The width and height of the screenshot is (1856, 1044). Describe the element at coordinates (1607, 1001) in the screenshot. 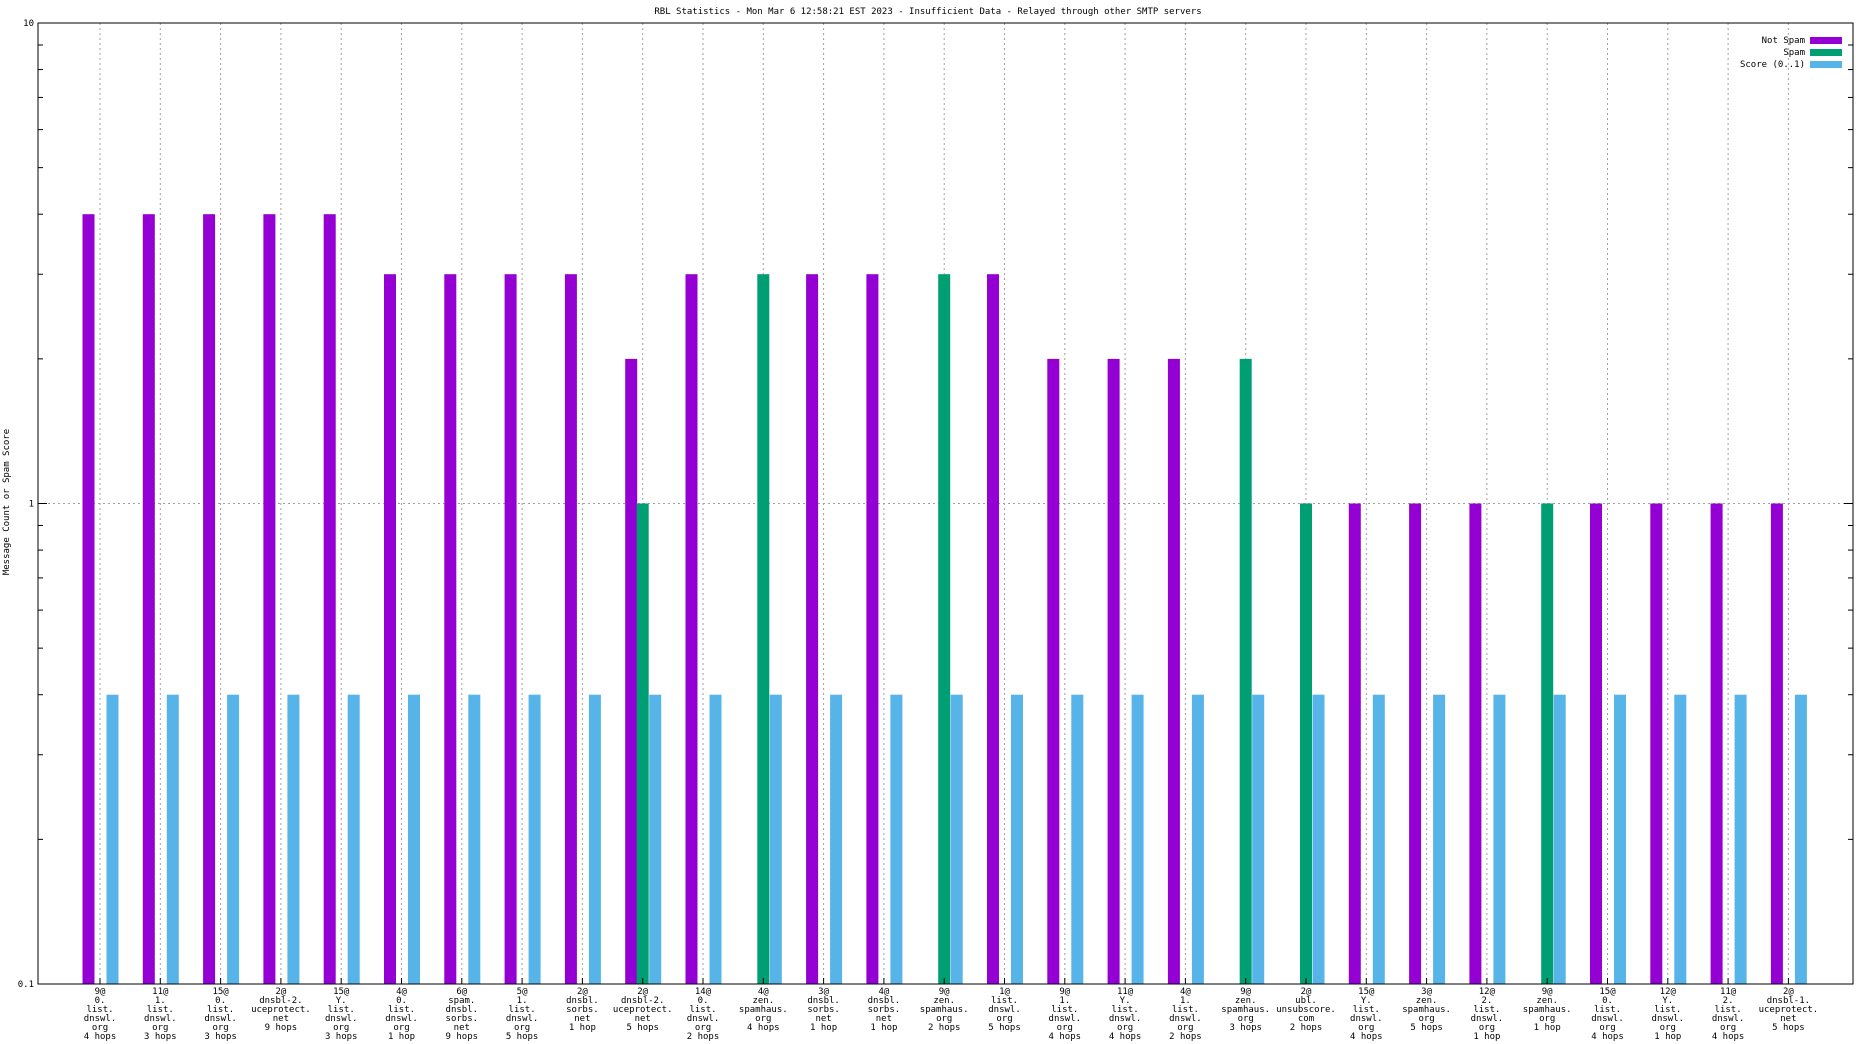

I see `x-tick-label: 0.` at that location.